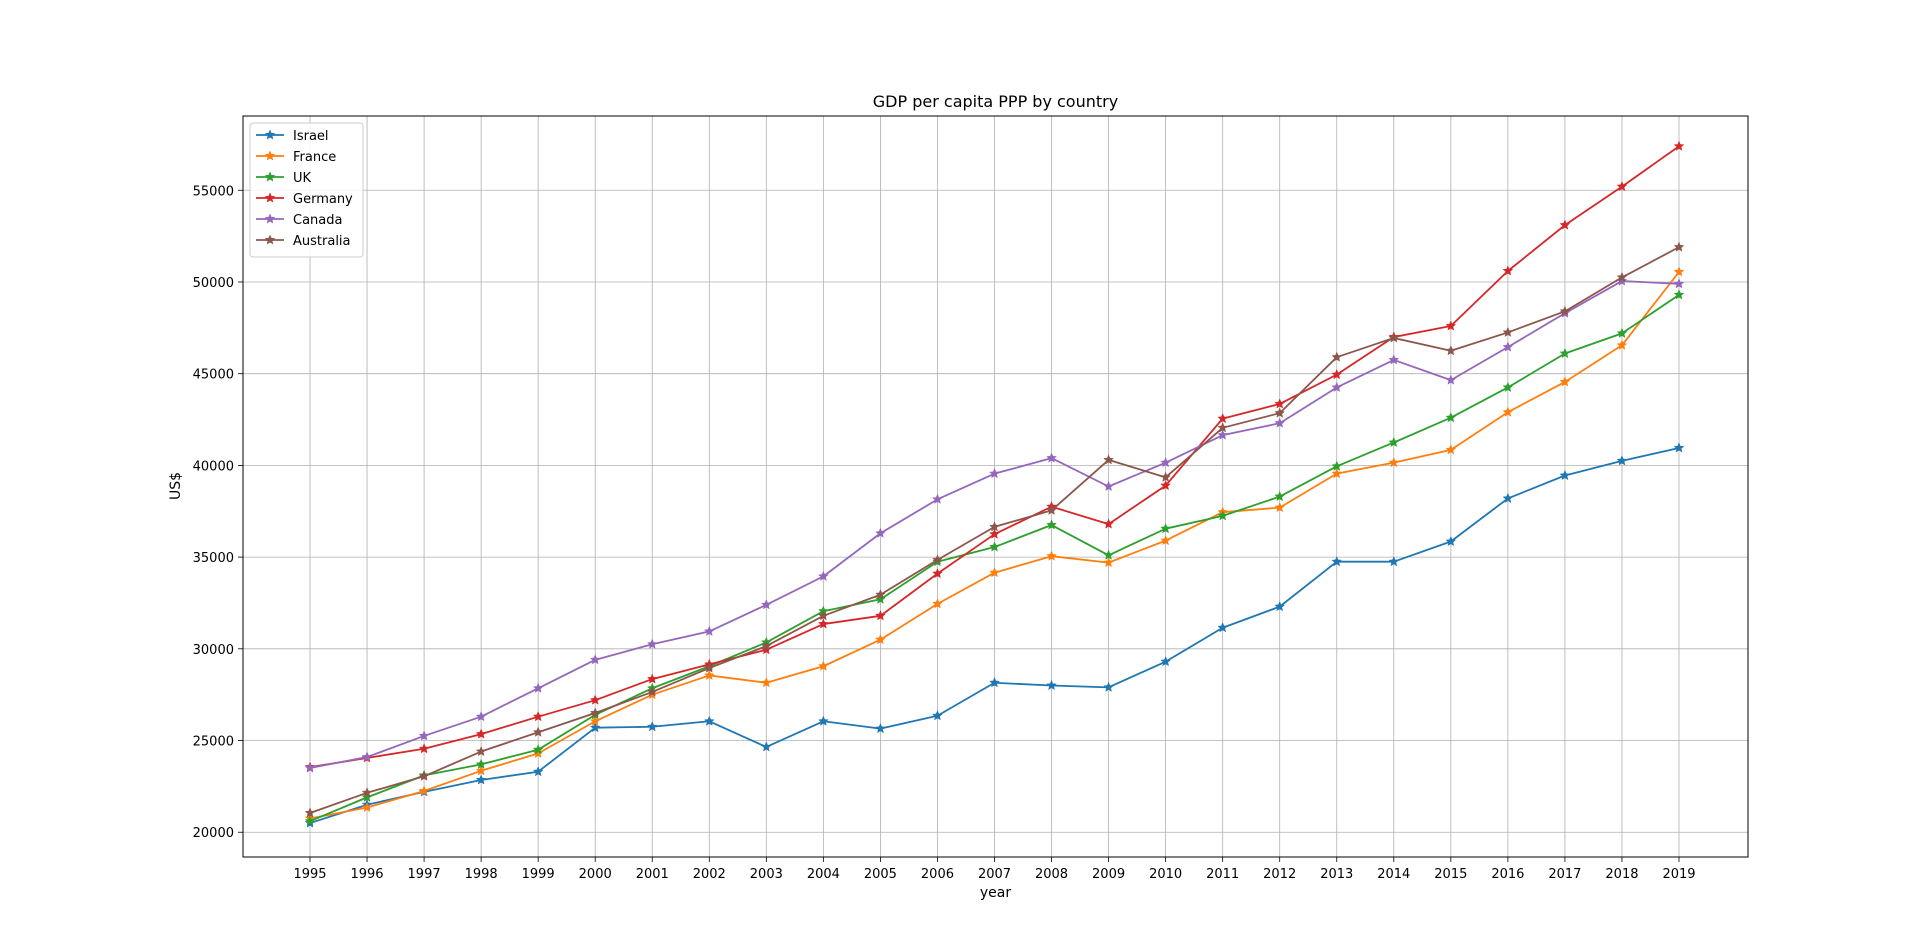  Describe the element at coordinates (766, 874) in the screenshot. I see `x-tick-label: 2003` at that location.